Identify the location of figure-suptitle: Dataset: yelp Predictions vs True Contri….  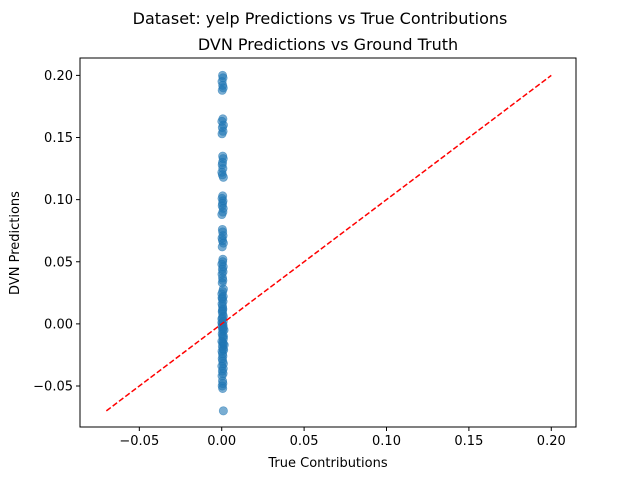
(320, 18).